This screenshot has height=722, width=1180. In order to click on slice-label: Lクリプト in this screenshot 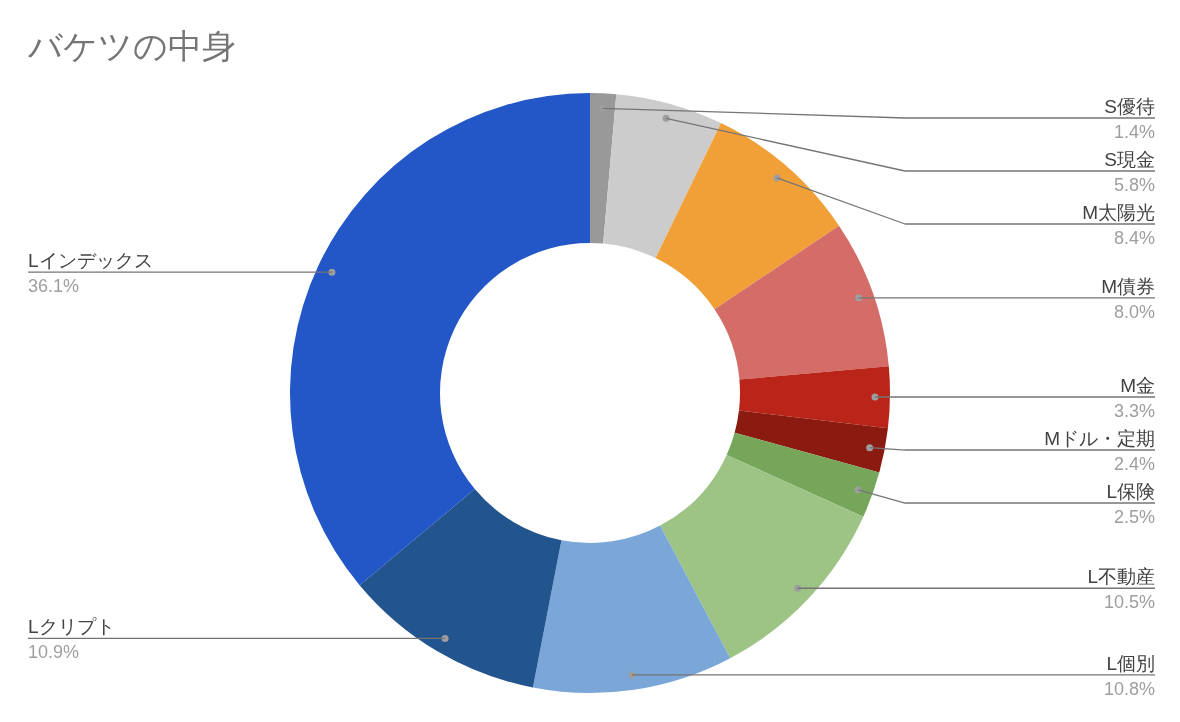, I will do `click(71, 627)`.